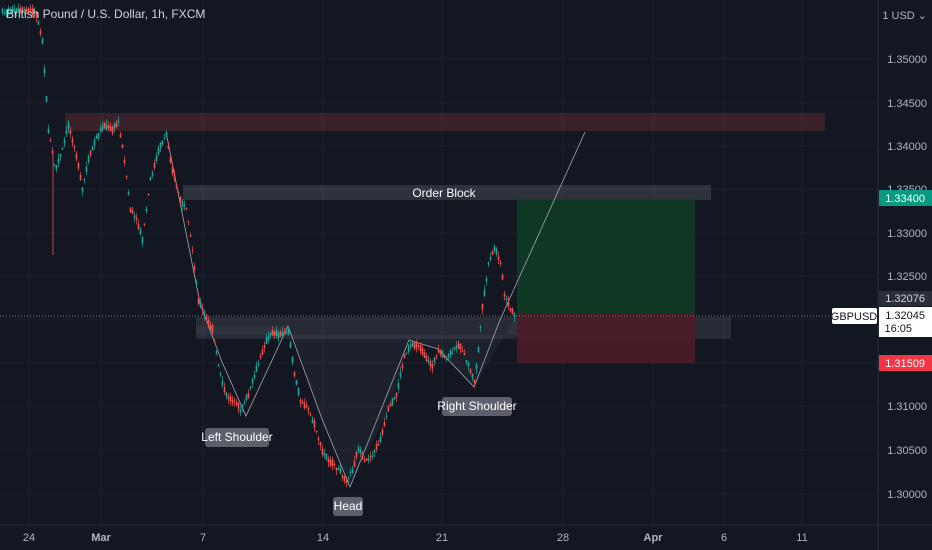  I want to click on time-tick-label: 21, so click(442, 538).